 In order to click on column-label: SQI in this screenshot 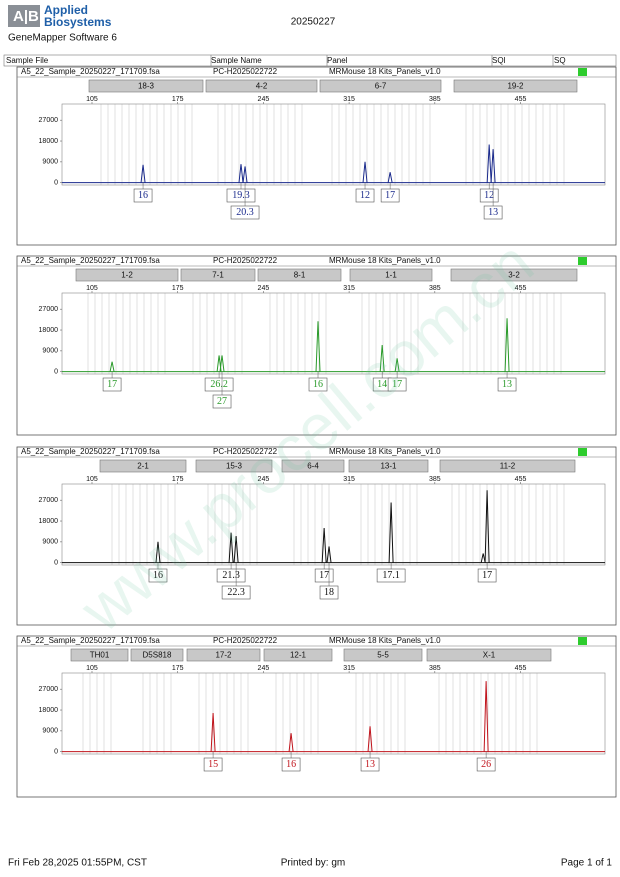, I will do `click(499, 60)`.